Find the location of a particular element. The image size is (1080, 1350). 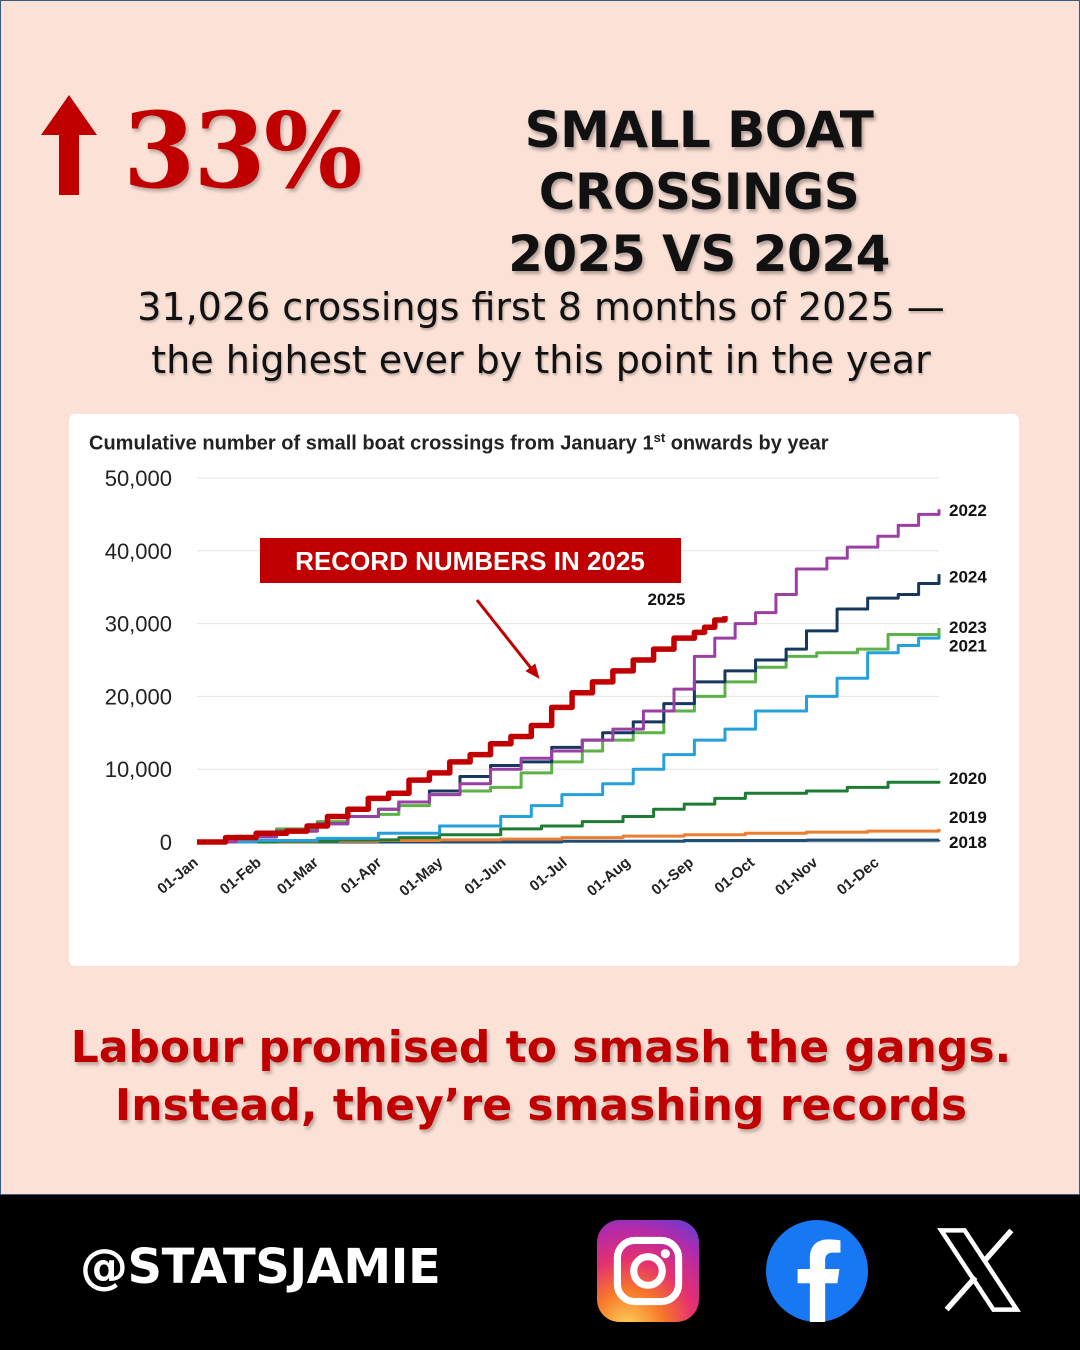

x-tick-label: 01-Oct is located at coordinates (734, 875).